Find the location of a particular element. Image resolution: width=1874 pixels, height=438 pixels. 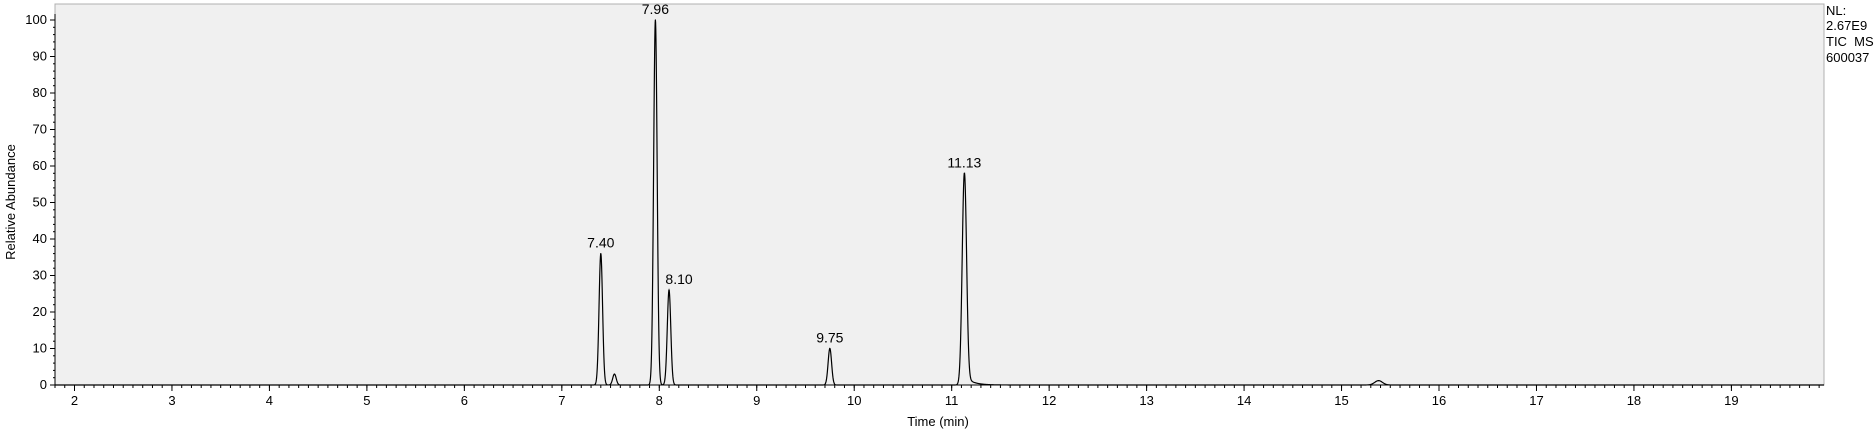

x-tick-label: 15 is located at coordinates (1341, 400).